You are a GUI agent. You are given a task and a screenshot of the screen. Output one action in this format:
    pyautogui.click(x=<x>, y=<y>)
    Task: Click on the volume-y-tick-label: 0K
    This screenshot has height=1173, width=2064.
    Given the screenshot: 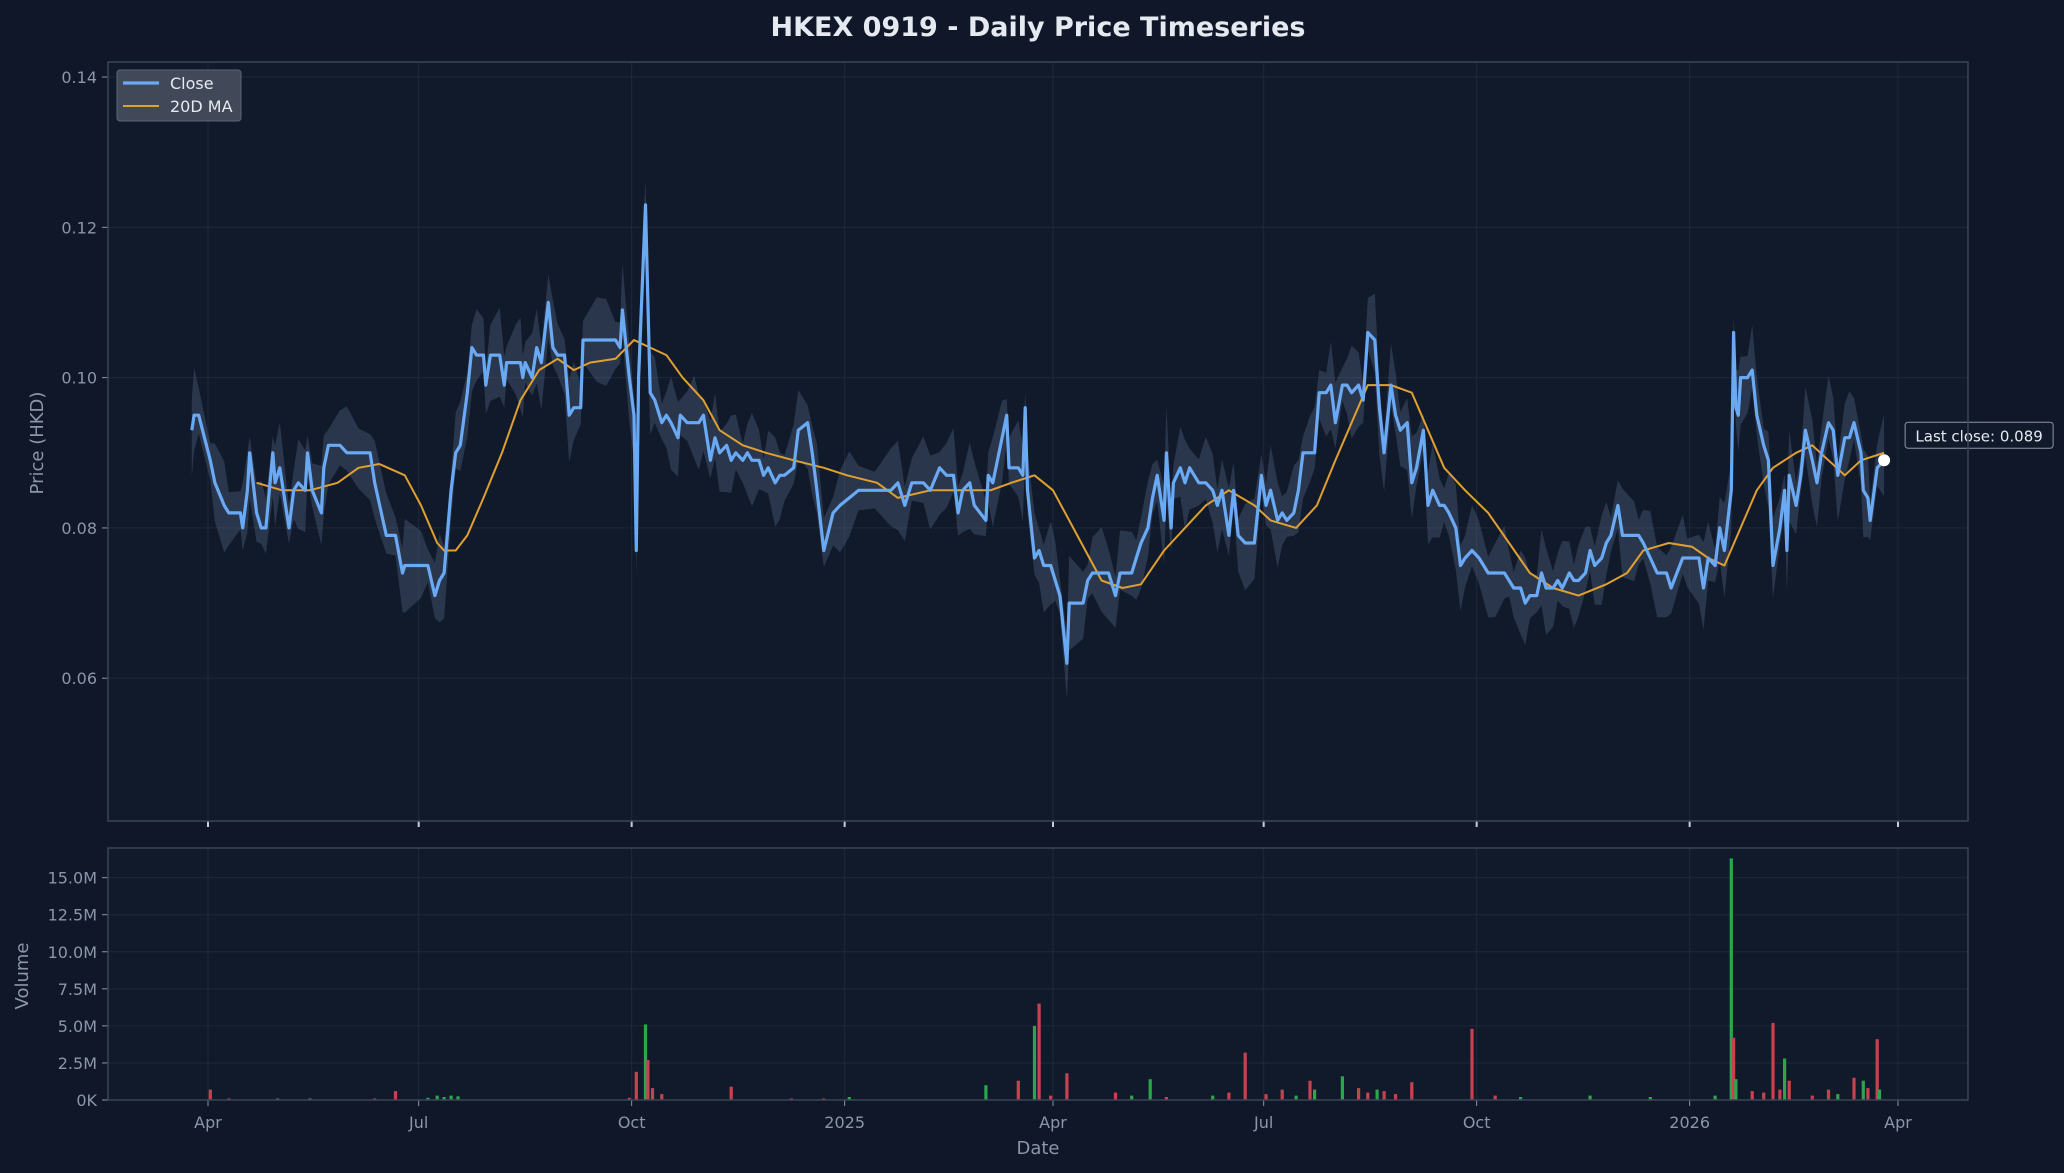 What is the action you would take?
    pyautogui.click(x=86, y=1100)
    